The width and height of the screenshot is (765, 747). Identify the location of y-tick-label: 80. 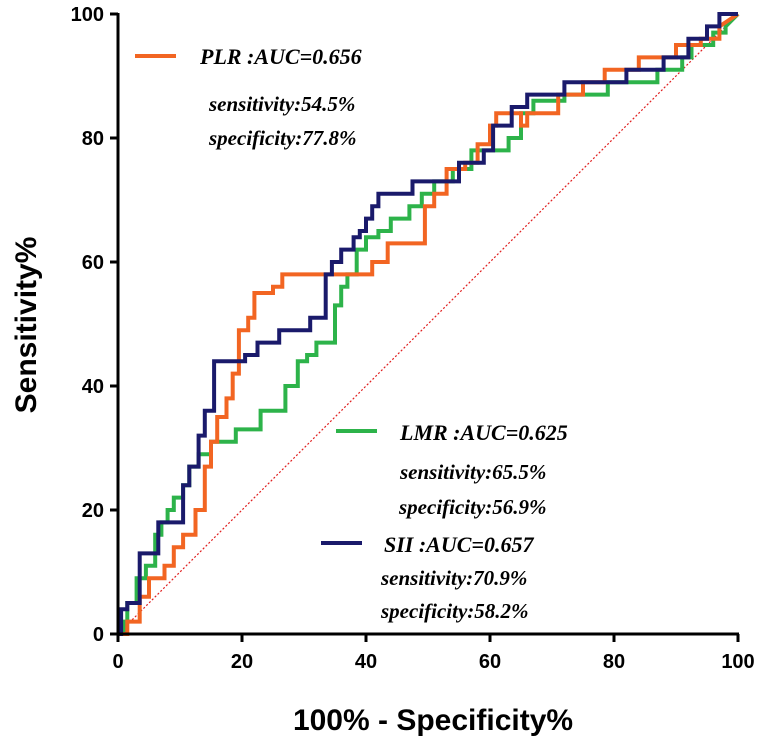
(93, 139).